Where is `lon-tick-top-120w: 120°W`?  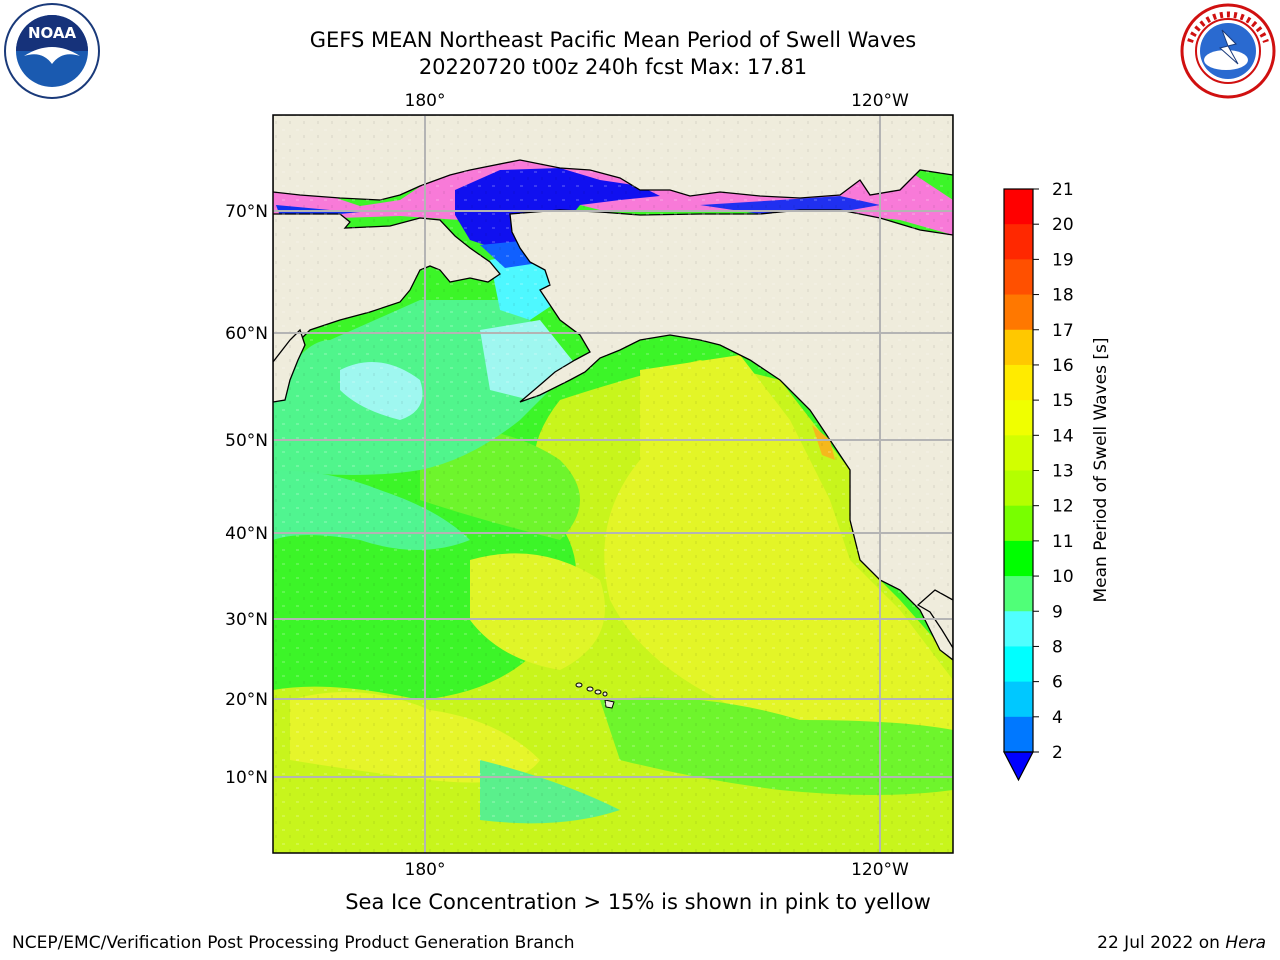
lon-tick-top-120w: 120°W is located at coordinates (880, 101).